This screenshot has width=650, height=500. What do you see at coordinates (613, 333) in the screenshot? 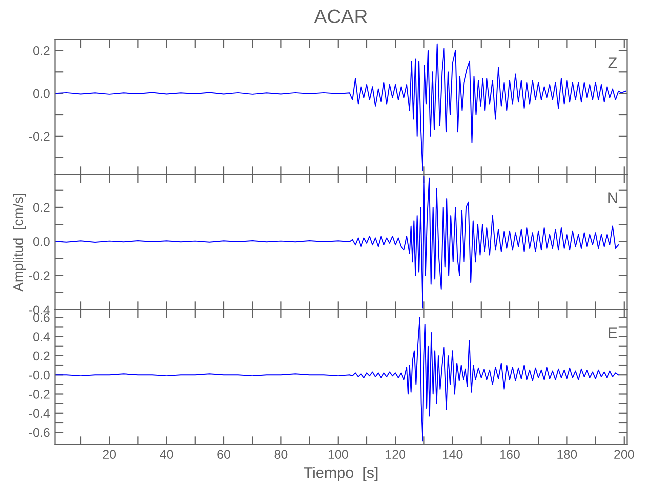
I see `annotation: E` at bounding box center [613, 333].